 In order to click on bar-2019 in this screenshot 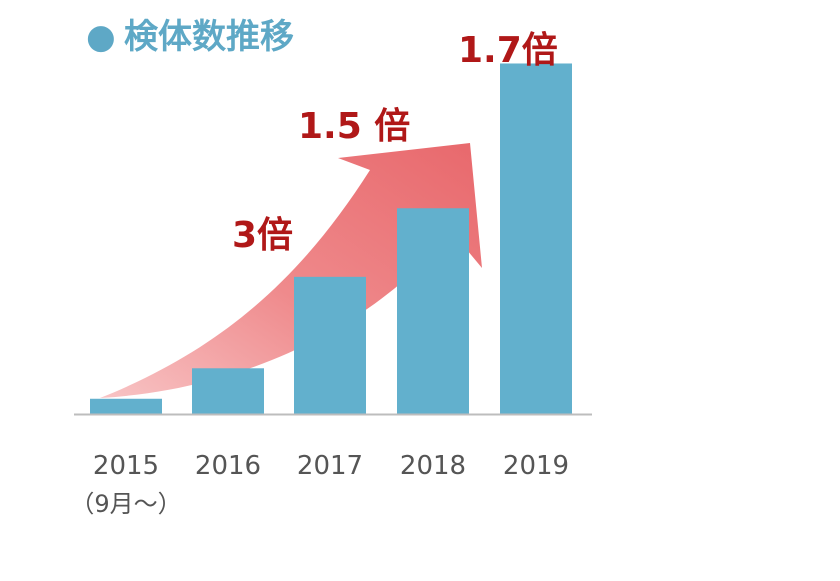, I will do `click(536, 238)`.